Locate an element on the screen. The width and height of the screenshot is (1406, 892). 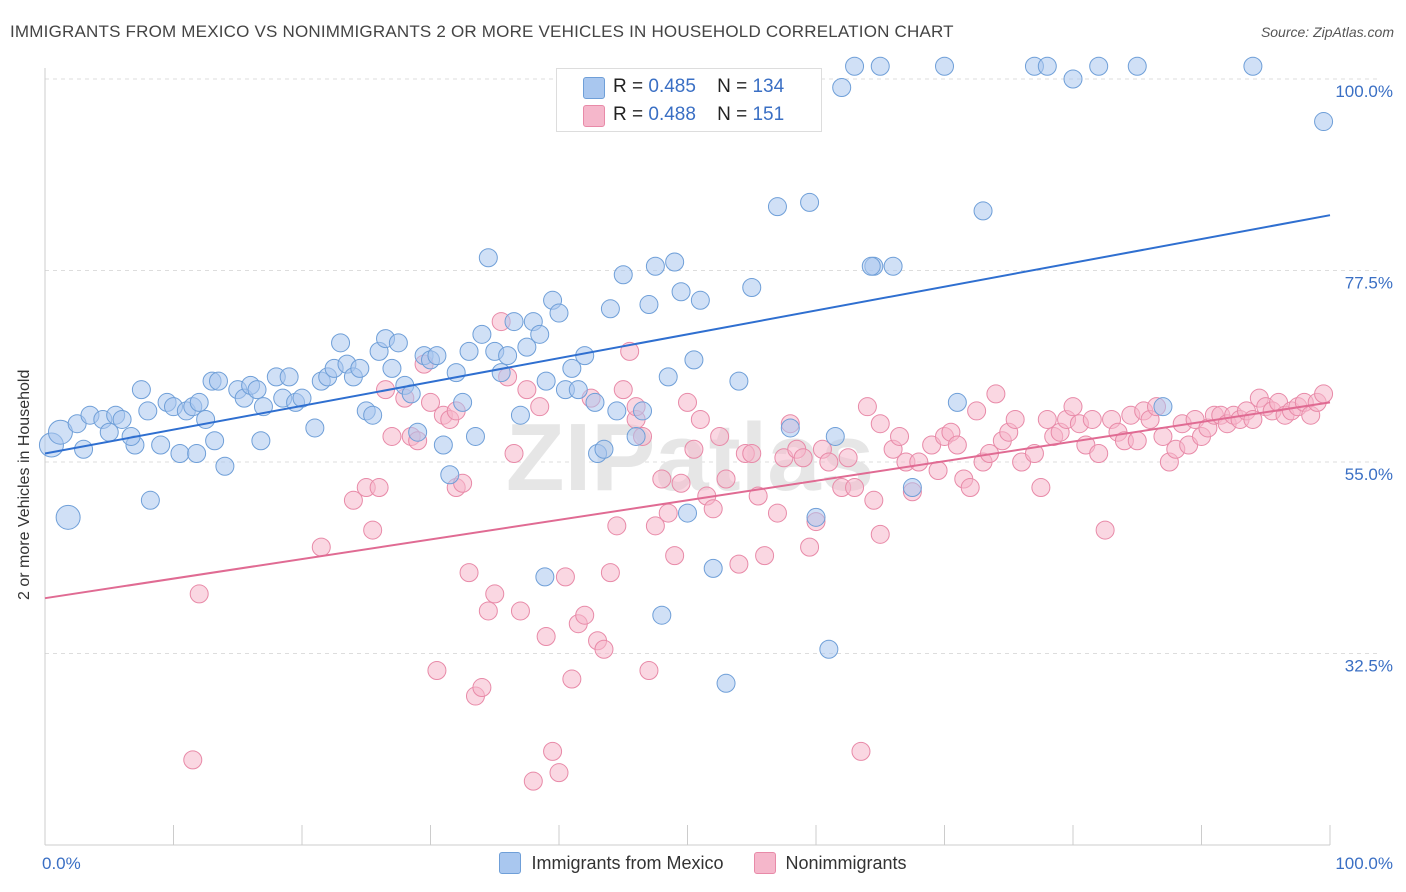
legend-item-nonimmigrants: Nonimmigrants is located at coordinates (830, 863).